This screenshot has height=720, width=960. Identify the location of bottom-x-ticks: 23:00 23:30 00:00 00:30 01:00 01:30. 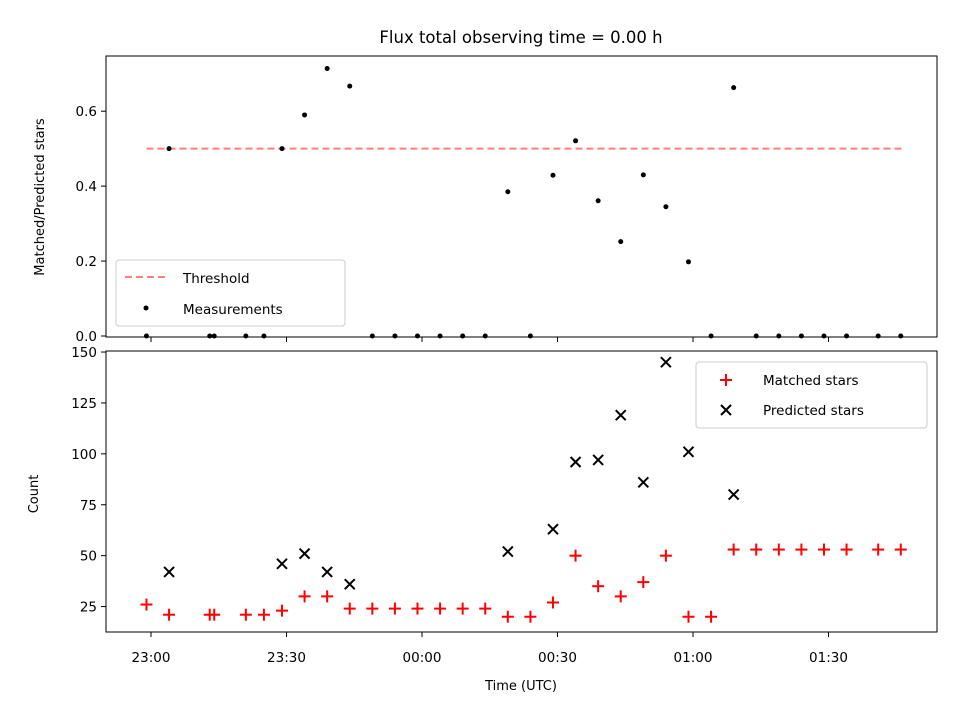
(490, 649).